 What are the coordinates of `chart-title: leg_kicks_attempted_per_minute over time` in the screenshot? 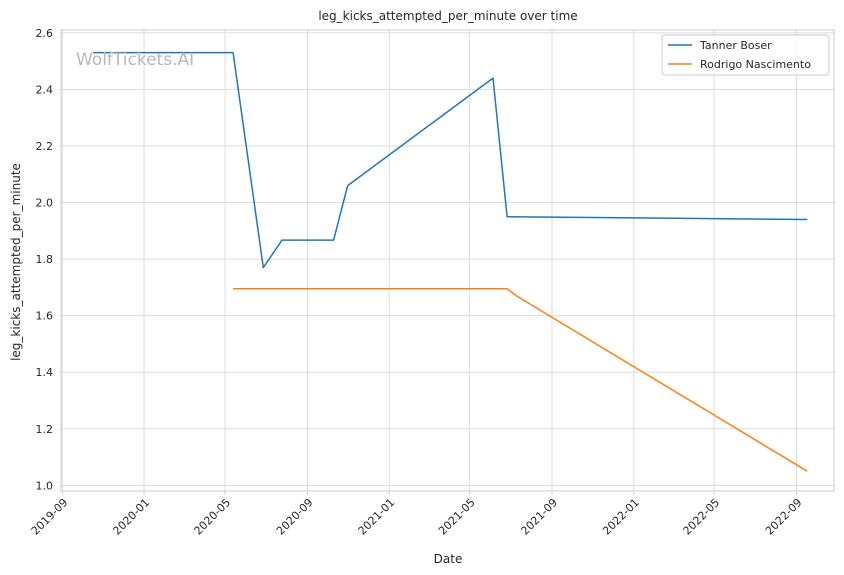 It's located at (447, 16).